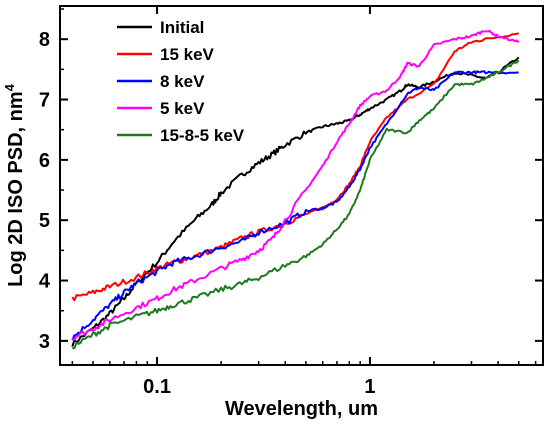  Describe the element at coordinates (369, 387) in the screenshot. I see `x-tick-label: 1` at that location.